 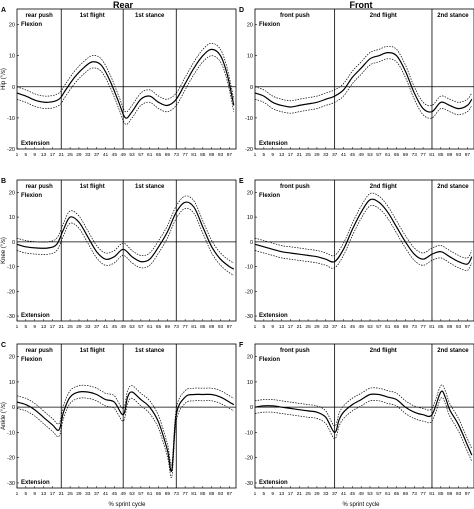 What do you see at coordinates (4, 416) in the screenshot?
I see `y-axis-label: Ankle (°/s)` at bounding box center [4, 416].